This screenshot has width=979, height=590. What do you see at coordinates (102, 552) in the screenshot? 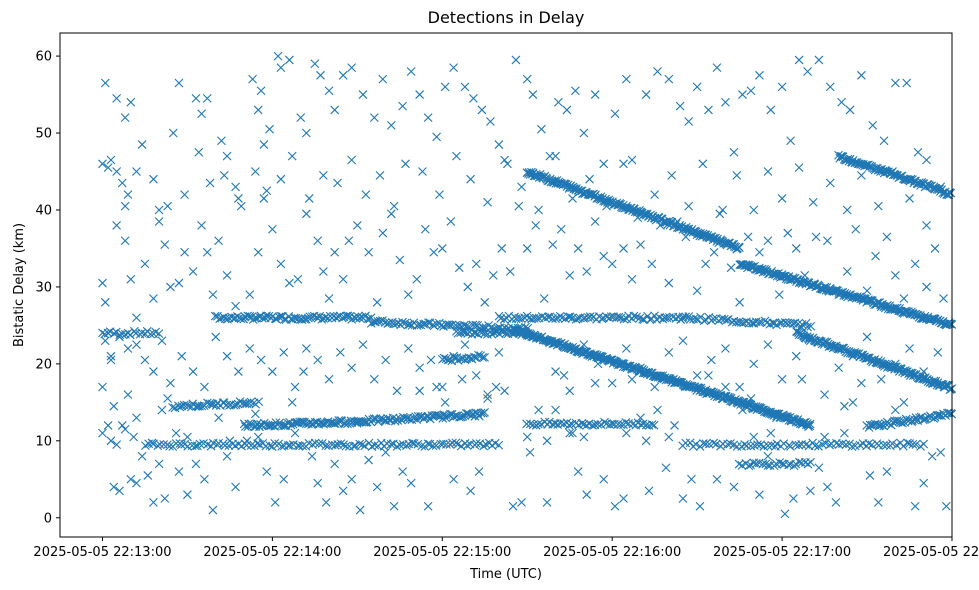
I see `x-tick-label: 2025-05-05 22:13:00` at bounding box center [102, 552].